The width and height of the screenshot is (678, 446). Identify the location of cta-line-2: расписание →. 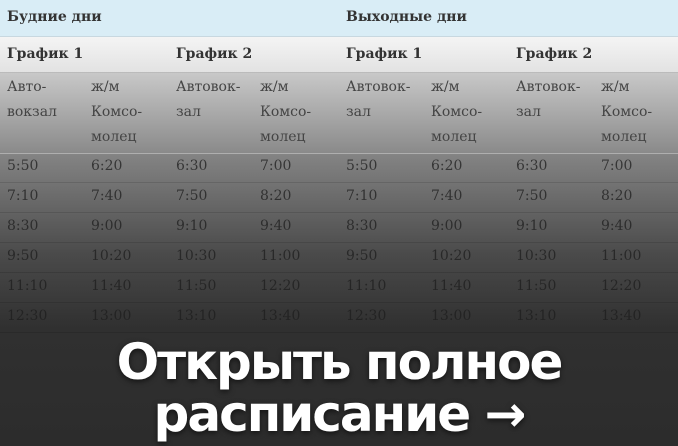
(340, 414).